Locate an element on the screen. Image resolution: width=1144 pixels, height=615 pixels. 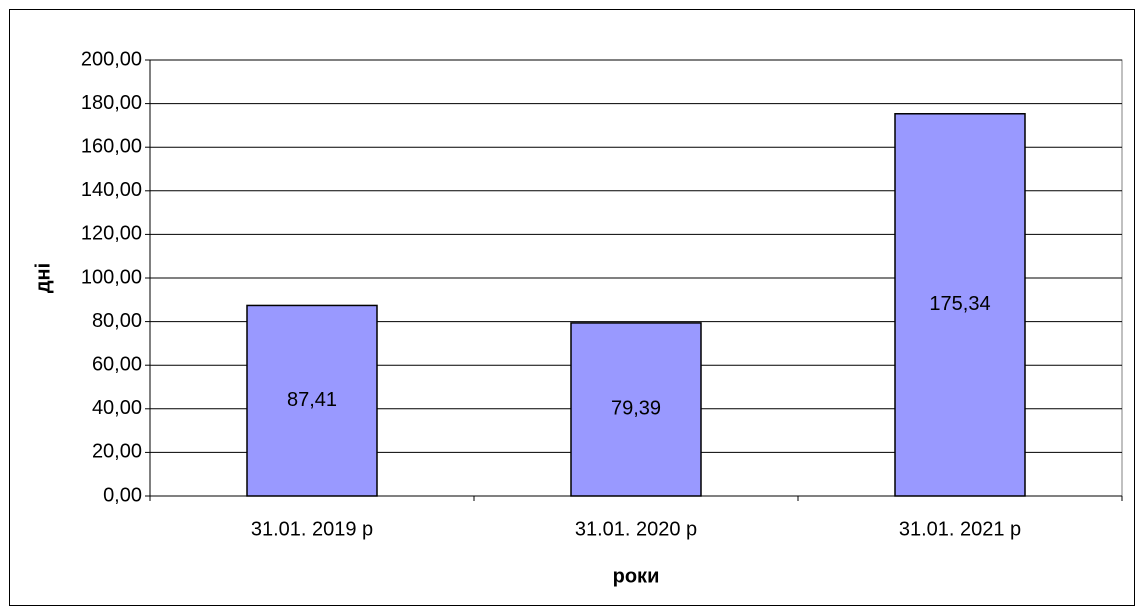
y-tick-label: 40,00 is located at coordinates (117, 408).